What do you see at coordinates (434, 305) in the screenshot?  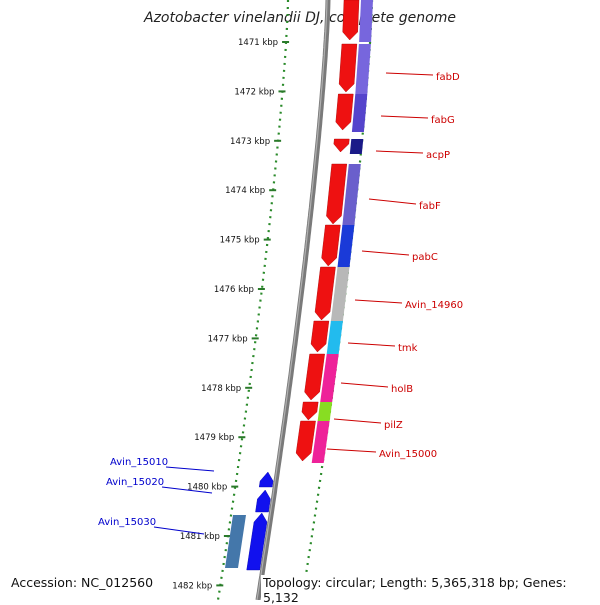 I see `gene-label-avin_14960: Avin_14960` at bounding box center [434, 305].